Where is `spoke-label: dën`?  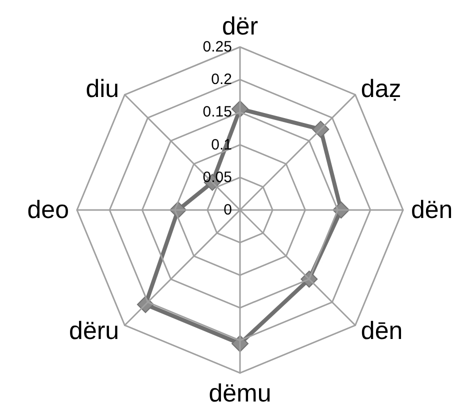
spoke-label: dën is located at coordinates (432, 210).